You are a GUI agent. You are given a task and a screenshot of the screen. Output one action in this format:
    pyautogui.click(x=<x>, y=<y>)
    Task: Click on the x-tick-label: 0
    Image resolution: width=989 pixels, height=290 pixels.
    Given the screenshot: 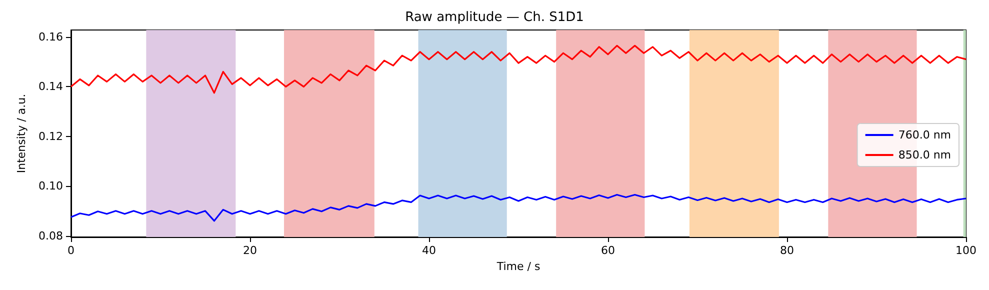 What is the action you would take?
    pyautogui.click(x=71, y=250)
    